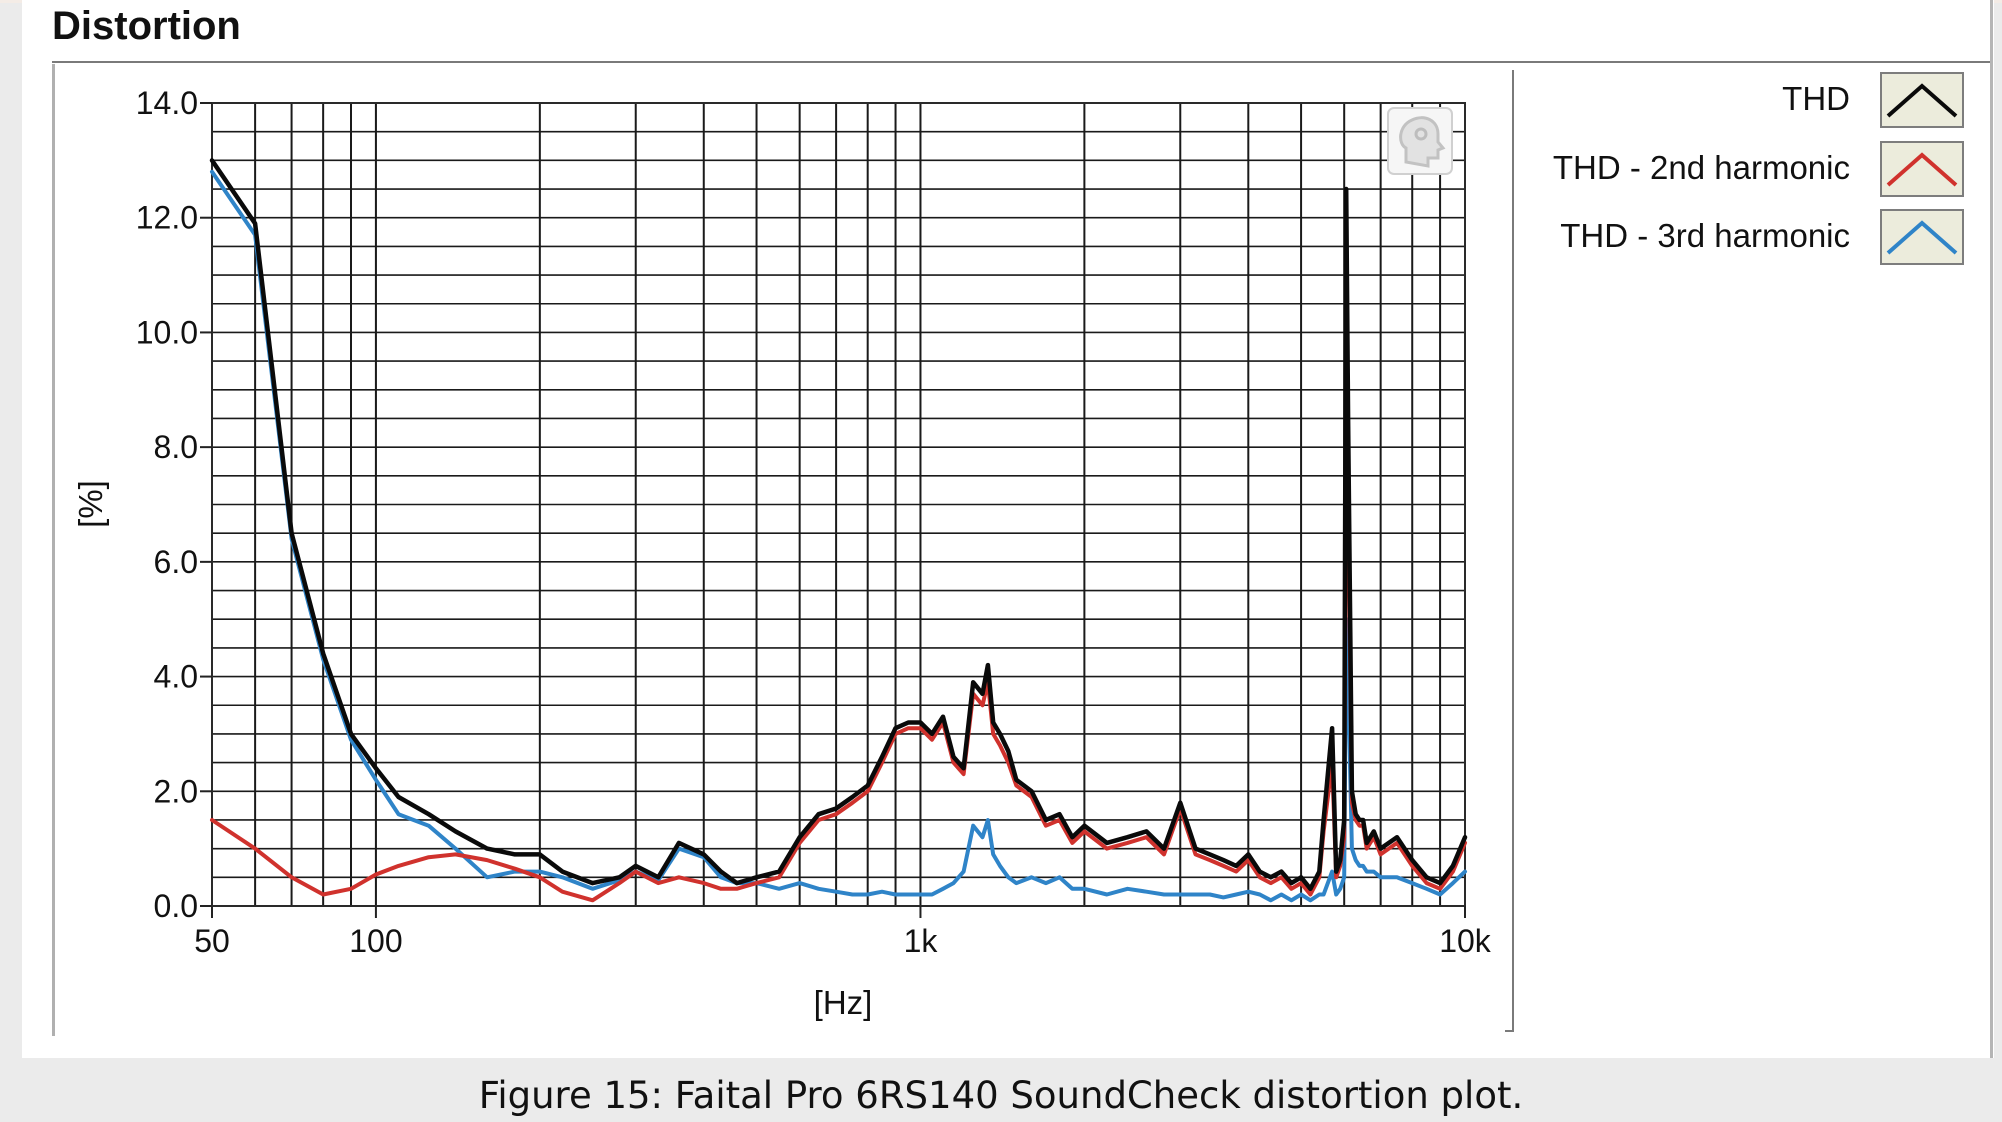 The height and width of the screenshot is (1122, 2002). Describe the element at coordinates (1705, 235) in the screenshot. I see `legend-label-3rd-harmonic: THD - 3rd harmonic` at that location.